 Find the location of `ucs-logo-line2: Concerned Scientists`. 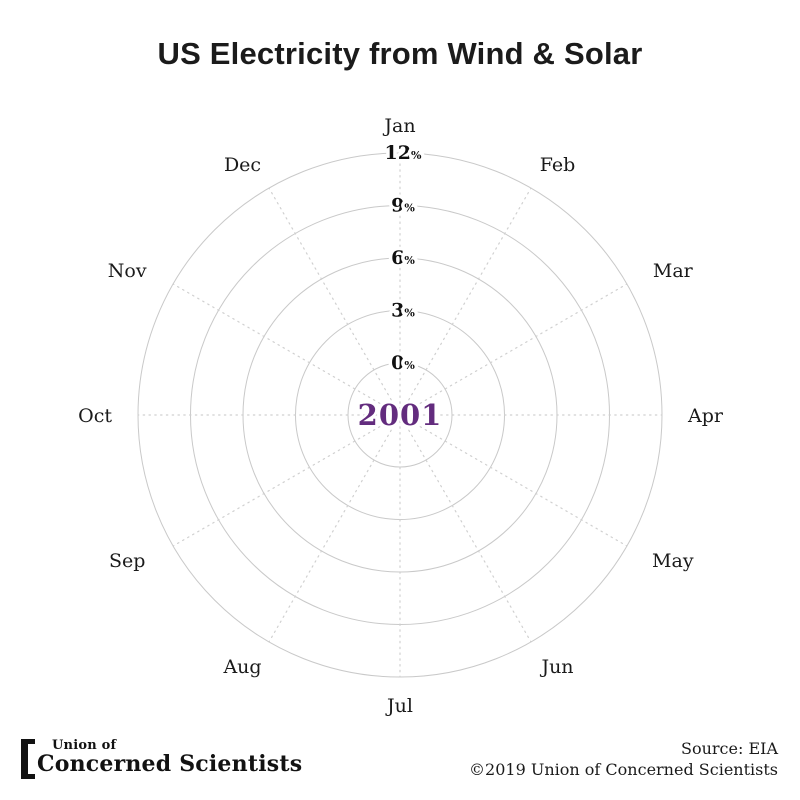

ucs-logo-line2: Concerned Scientists is located at coordinates (170, 764).